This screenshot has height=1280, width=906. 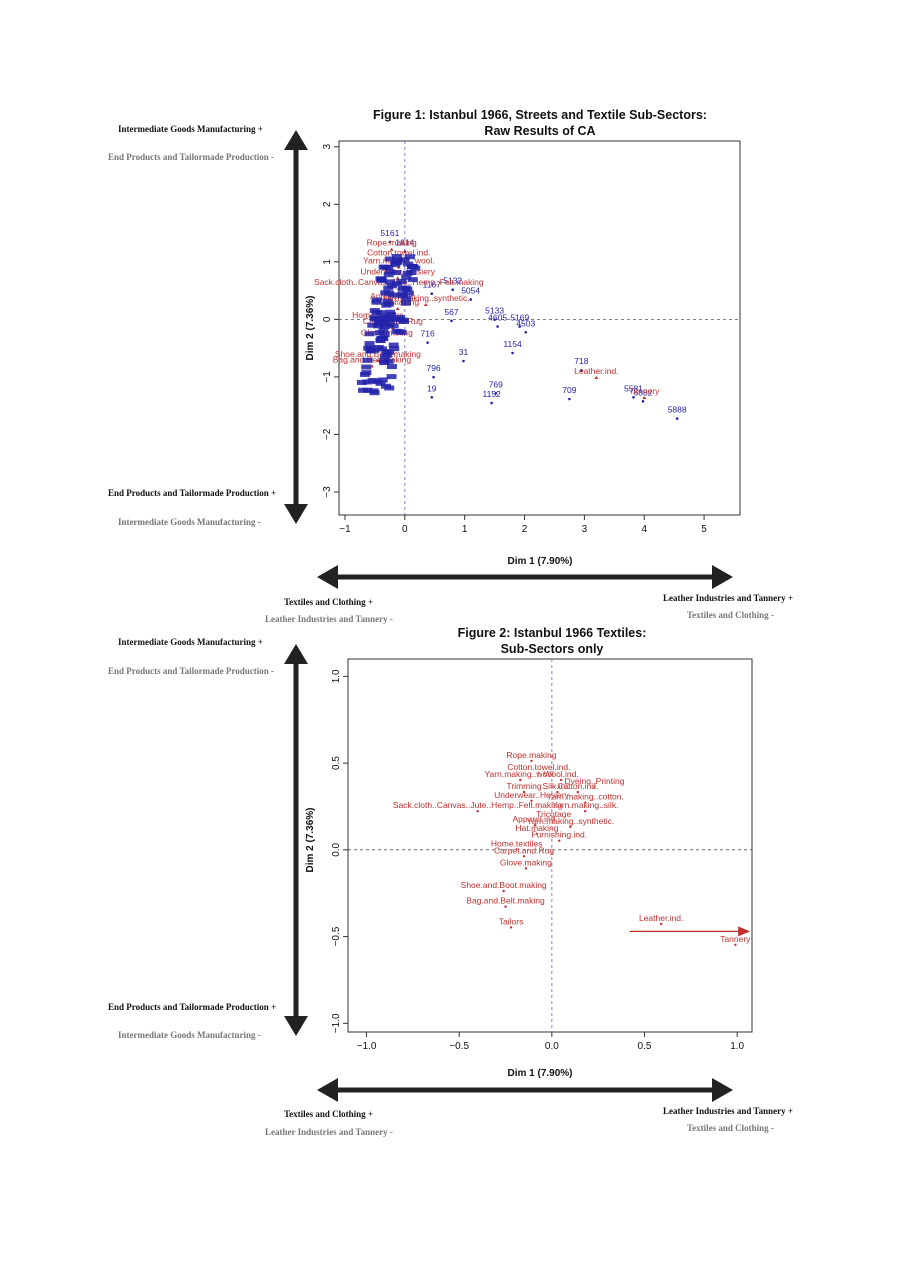 What do you see at coordinates (531, 755) in the screenshot?
I see `sector-point-label: Rope.making` at bounding box center [531, 755].